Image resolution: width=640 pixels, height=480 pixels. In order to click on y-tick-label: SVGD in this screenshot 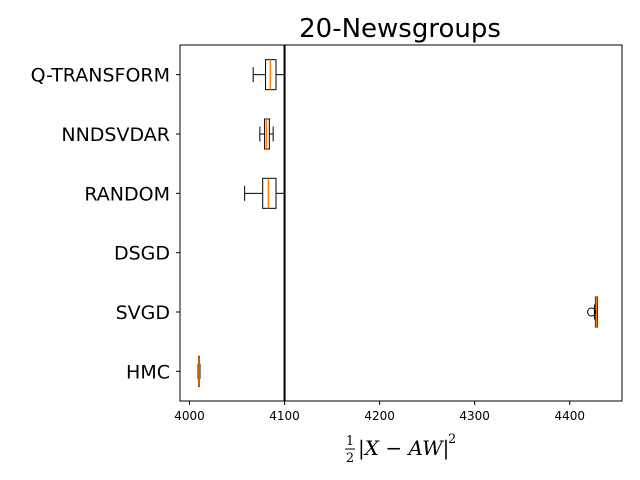, I will do `click(143, 313)`.